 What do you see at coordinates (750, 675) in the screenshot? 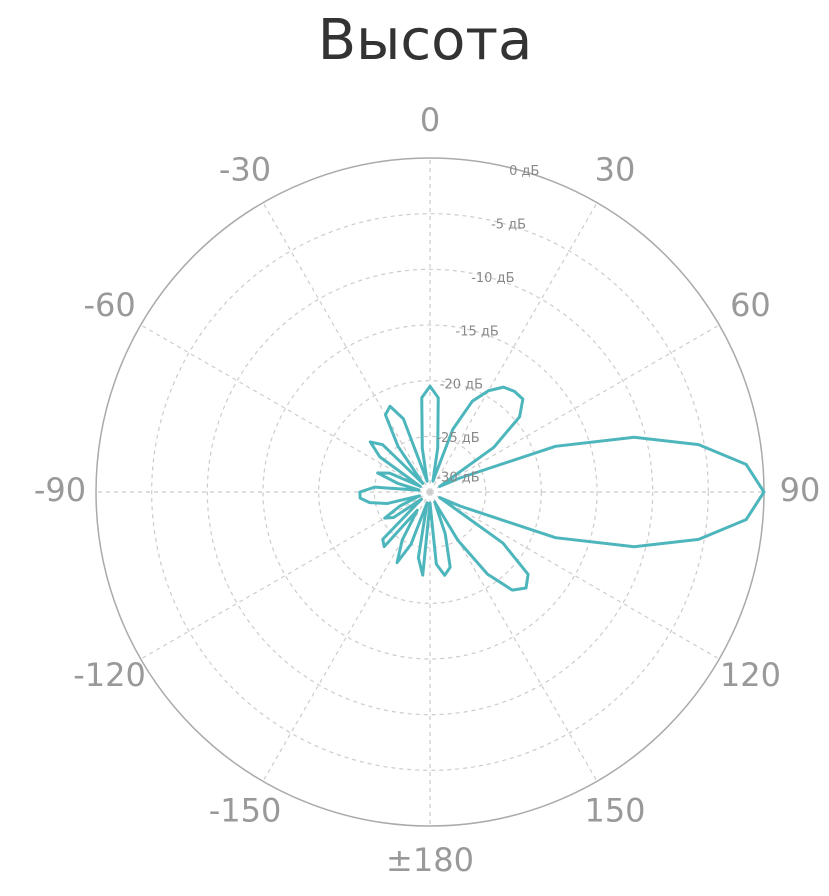
I see `angle-tick-label: 120` at bounding box center [750, 675].